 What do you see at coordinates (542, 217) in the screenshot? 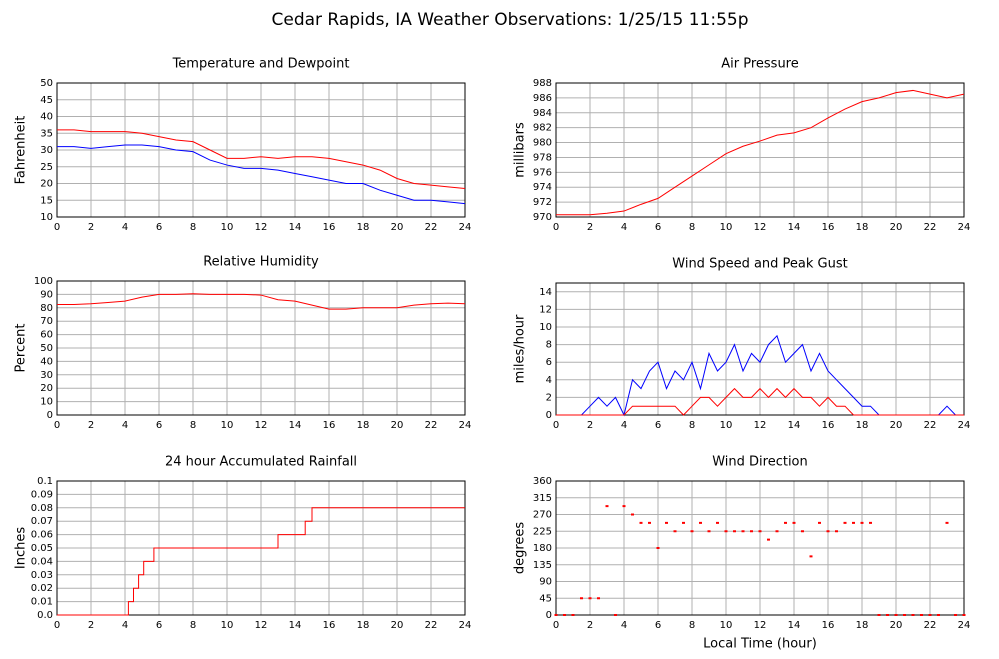
I see `y-tick-label: 970` at bounding box center [542, 217].